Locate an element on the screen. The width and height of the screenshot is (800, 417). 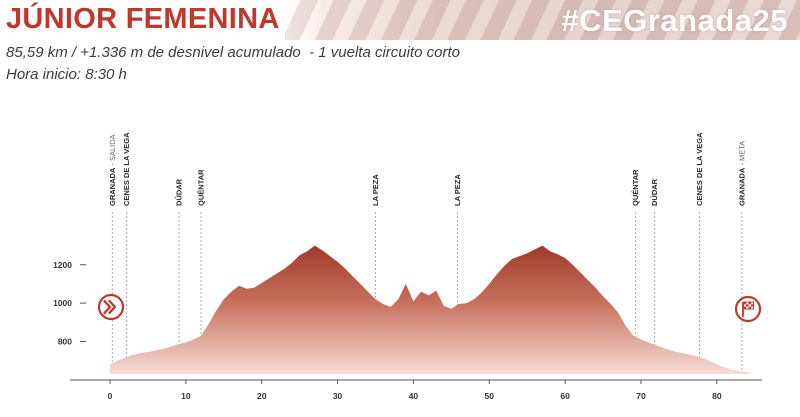
x-tick-label: 50 is located at coordinates (490, 396).